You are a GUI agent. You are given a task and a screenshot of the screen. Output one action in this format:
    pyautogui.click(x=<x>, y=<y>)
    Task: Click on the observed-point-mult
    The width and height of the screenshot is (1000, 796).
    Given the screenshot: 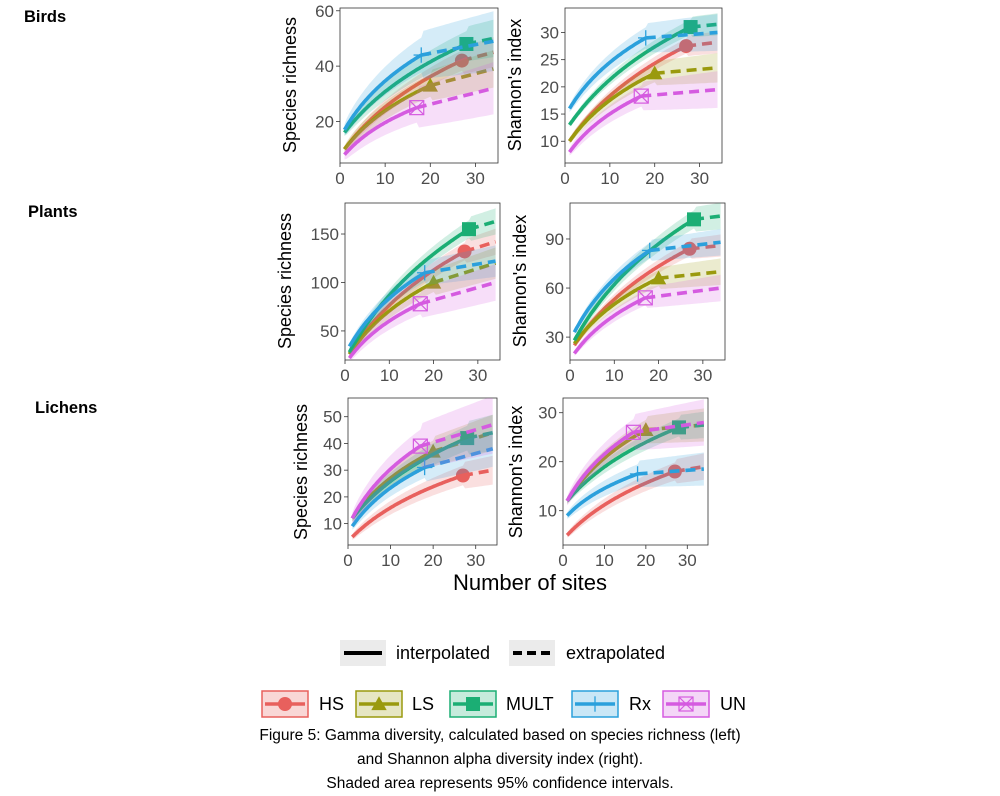 What is the action you would take?
    pyautogui.click(x=469, y=229)
    